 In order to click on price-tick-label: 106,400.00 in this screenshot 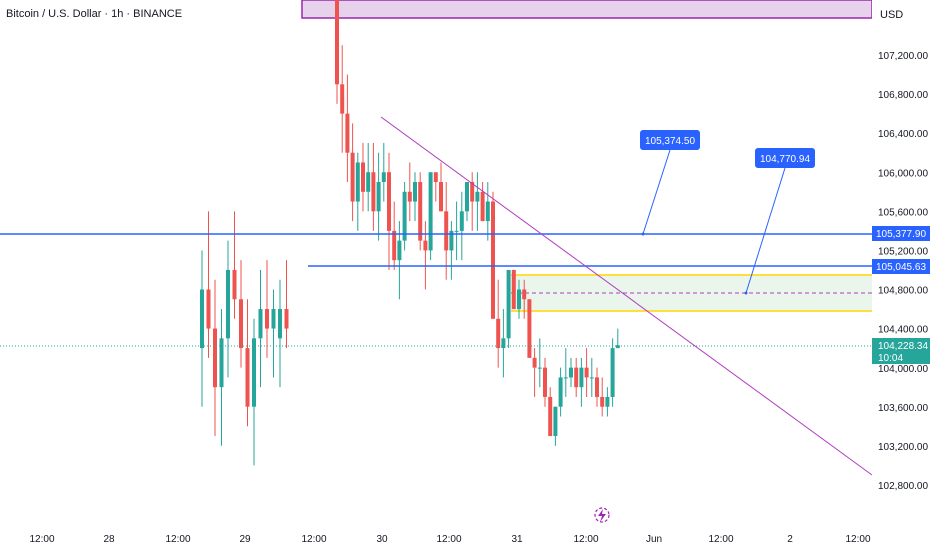, I will do `click(903, 134)`.